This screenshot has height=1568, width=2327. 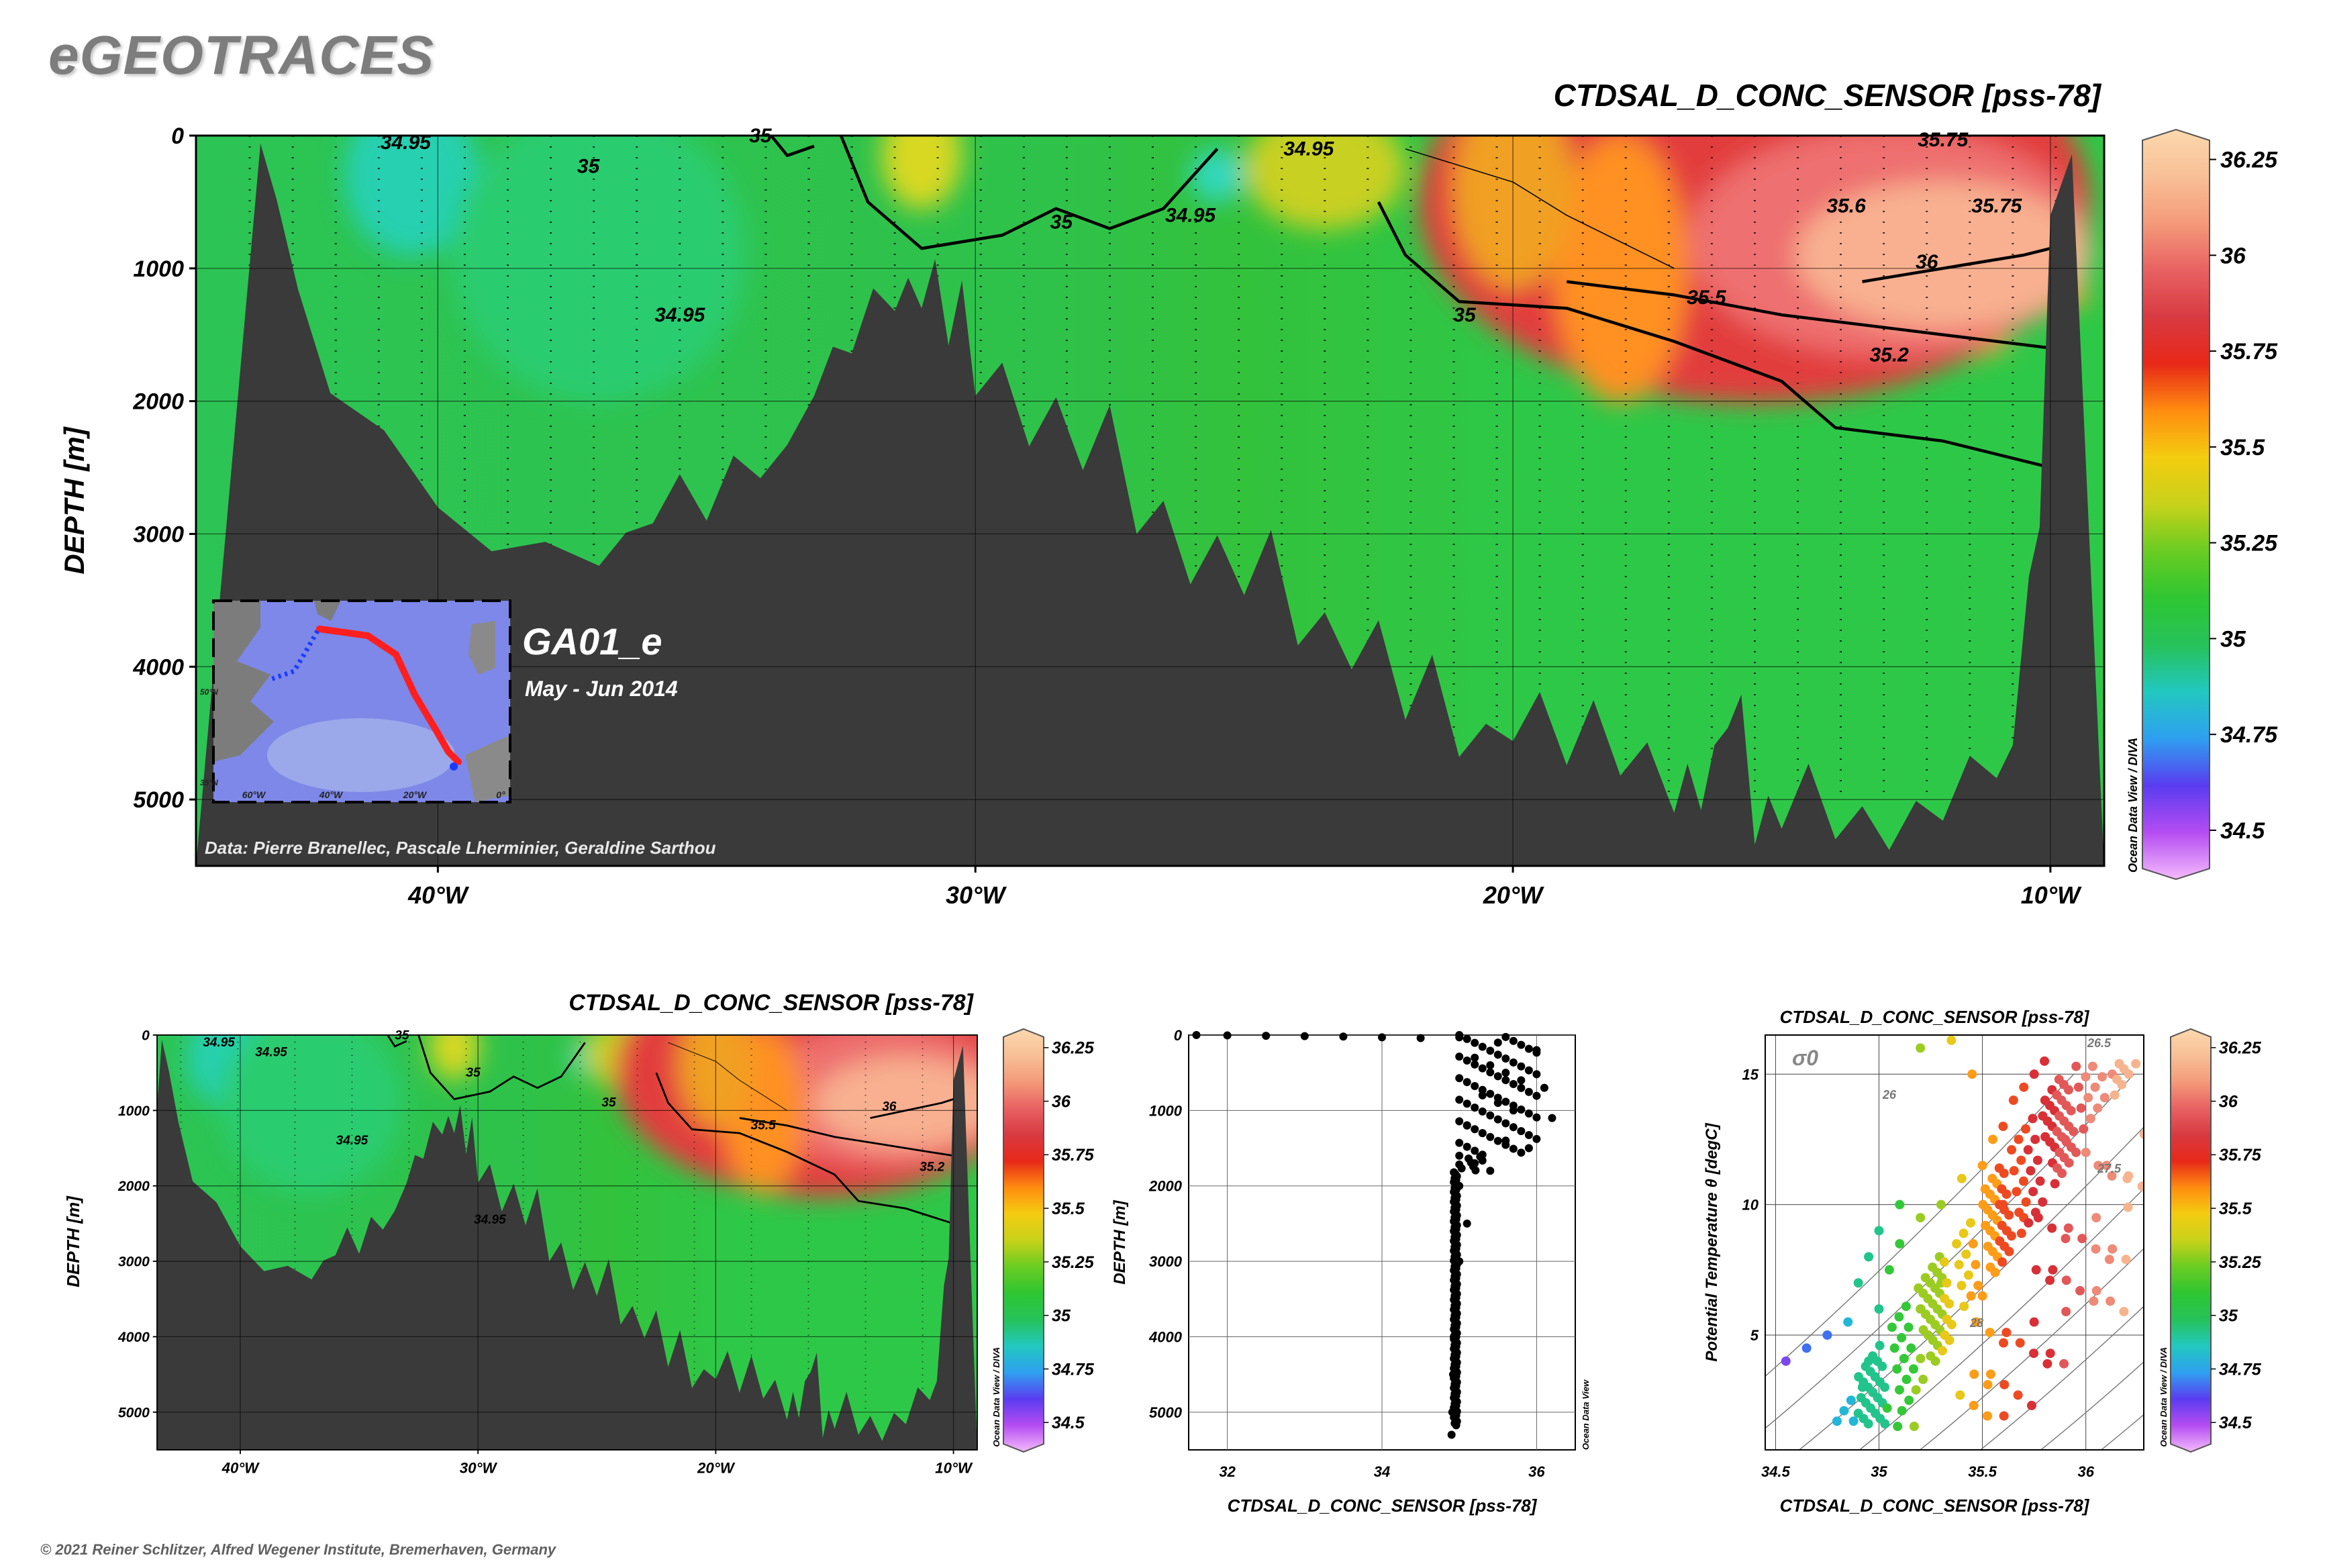 I want to click on x-tick-label: 30°W, so click(x=976, y=895).